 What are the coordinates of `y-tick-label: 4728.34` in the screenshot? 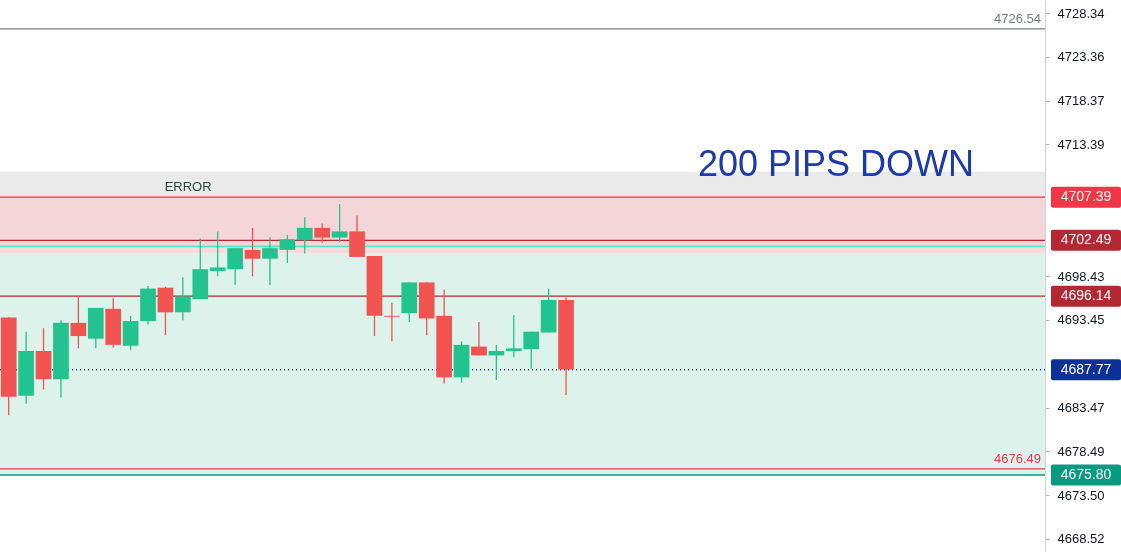 It's located at (1081, 13).